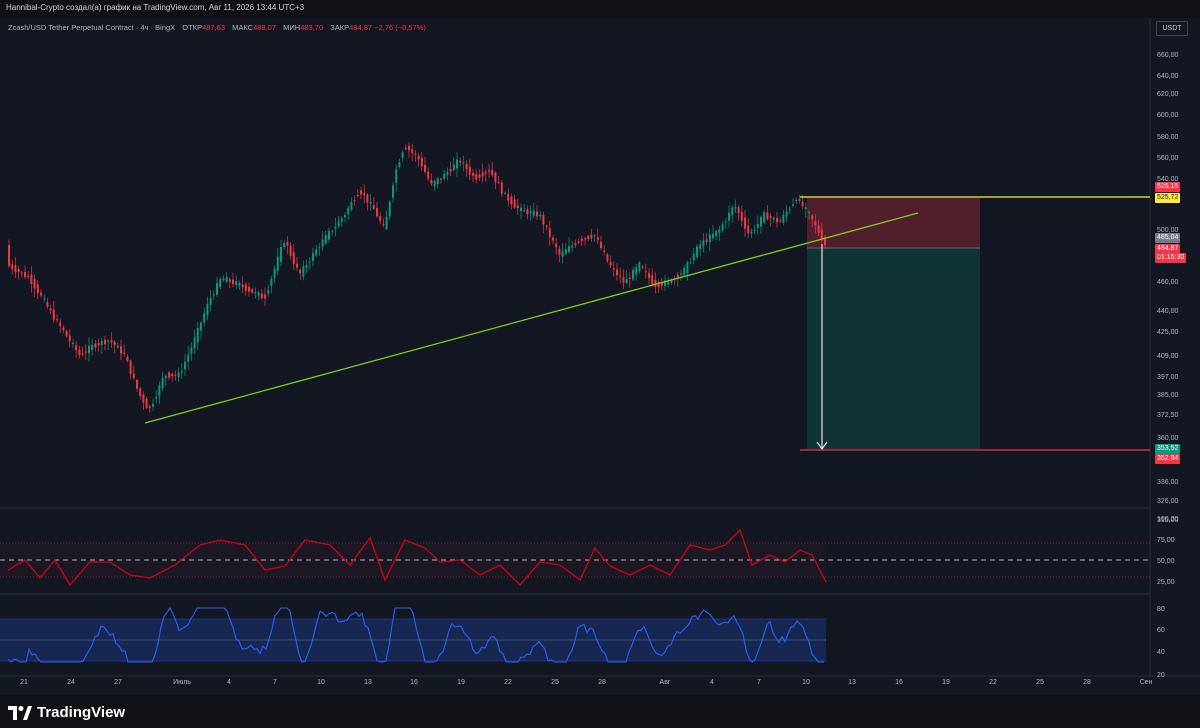 This screenshot has height=728, width=1200. Describe the element at coordinates (400, 27) in the screenshot. I see `change-value: −2,76 (−0,57%)` at that location.